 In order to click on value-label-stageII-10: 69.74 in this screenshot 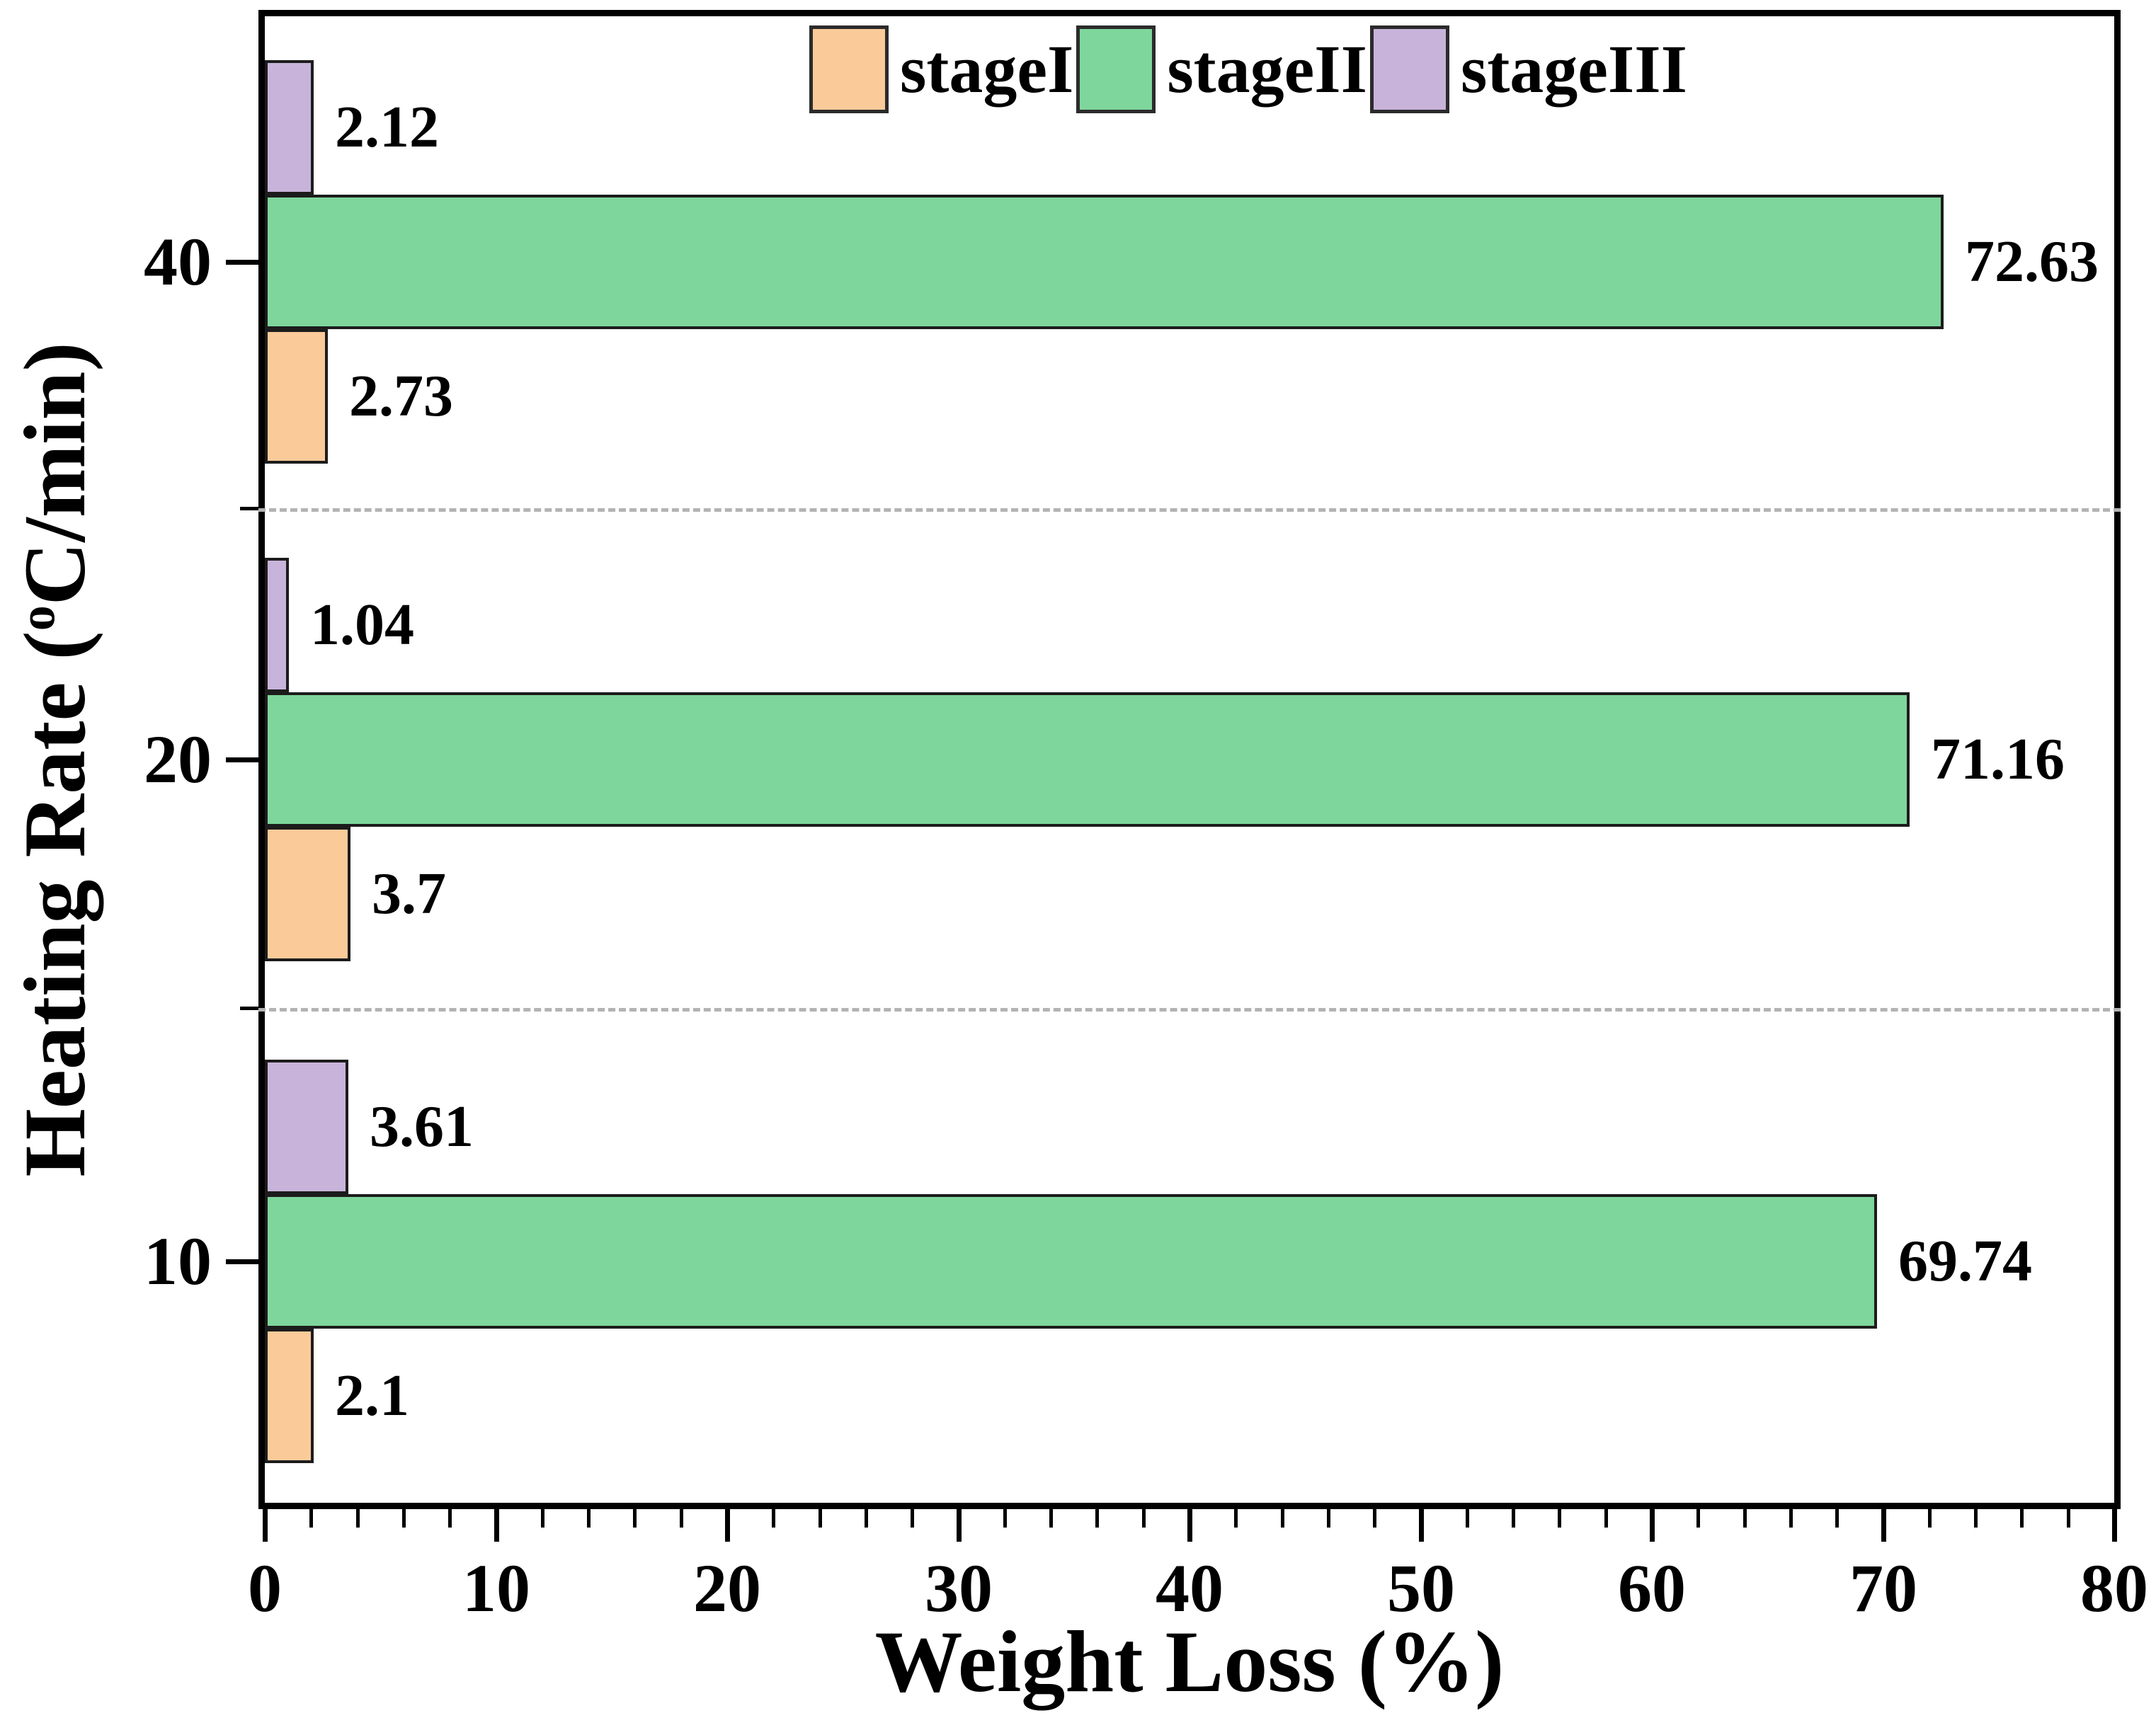, I will do `click(1965, 1261)`.